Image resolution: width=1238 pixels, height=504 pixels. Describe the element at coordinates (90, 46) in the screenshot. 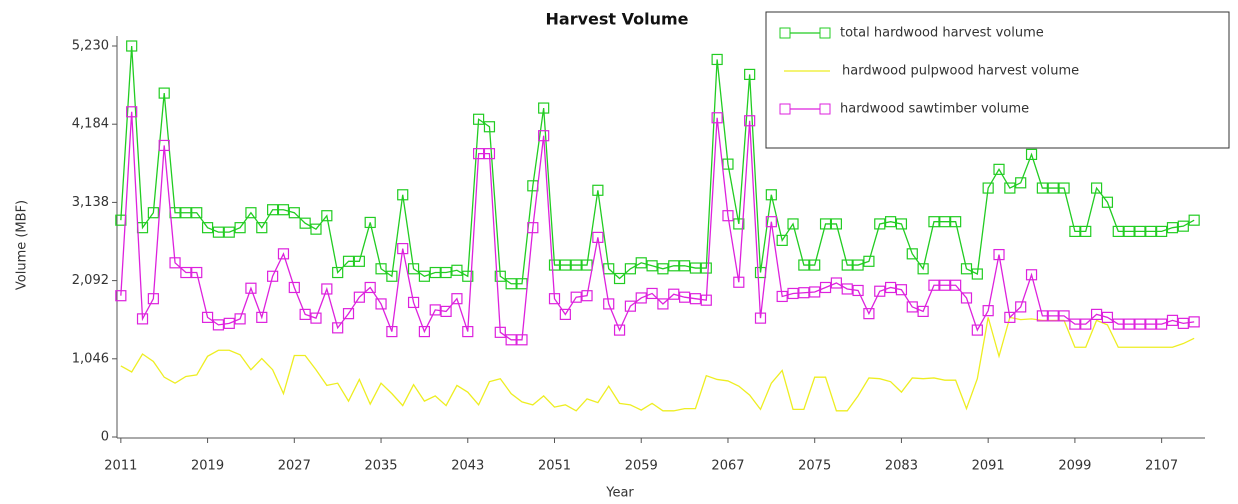

I see `y-tick-label: 5,230` at that location.